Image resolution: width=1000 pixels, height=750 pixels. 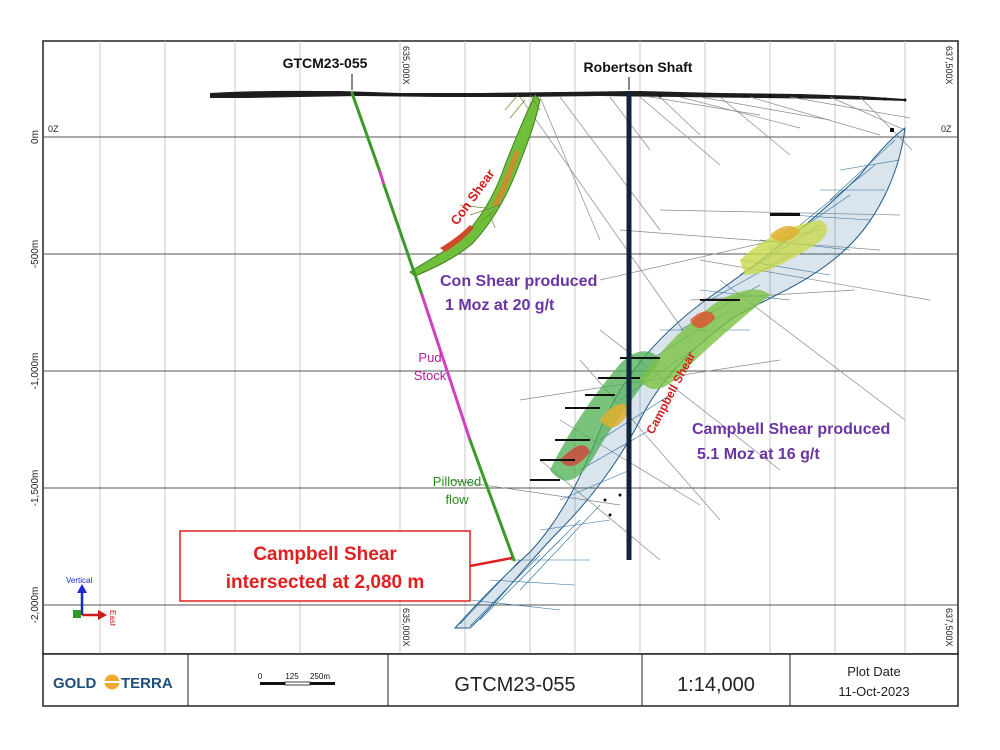 I want to click on level-labels: 0m -500m -1,000m -1,500m -2,000m, so click(x=35, y=376).